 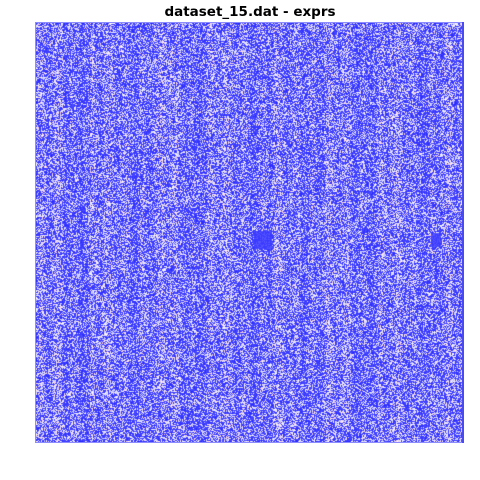 I want to click on chart-title: dataset_15.dat - exprs, so click(x=240, y=12).